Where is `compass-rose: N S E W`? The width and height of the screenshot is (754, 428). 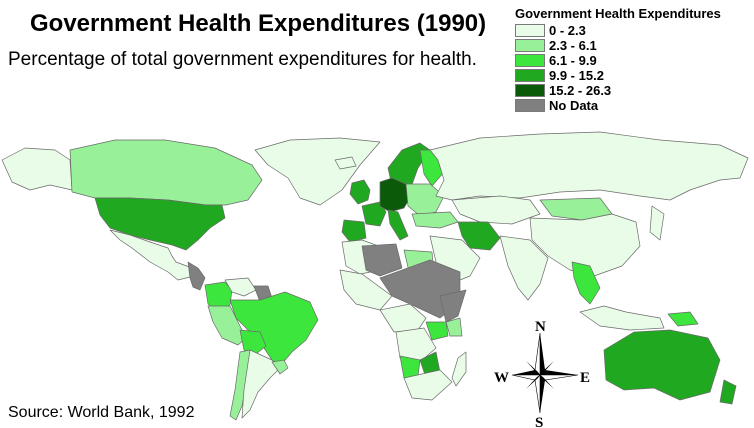 compass-rose: N S E W is located at coordinates (542, 373).